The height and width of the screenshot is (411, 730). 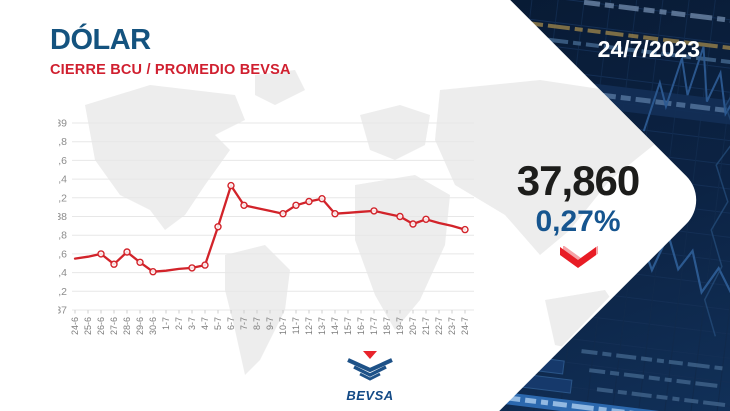 What do you see at coordinates (75, 326) in the screenshot?
I see `svg-text: 24-6` at bounding box center [75, 326].